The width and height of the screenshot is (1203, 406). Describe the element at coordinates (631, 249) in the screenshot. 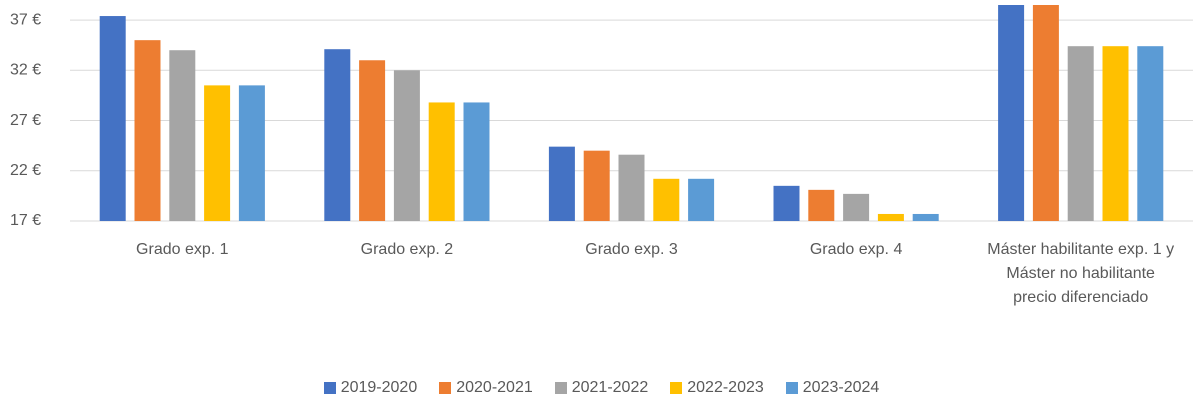

I see `x-tick-label: Grado exp. 3` at that location.